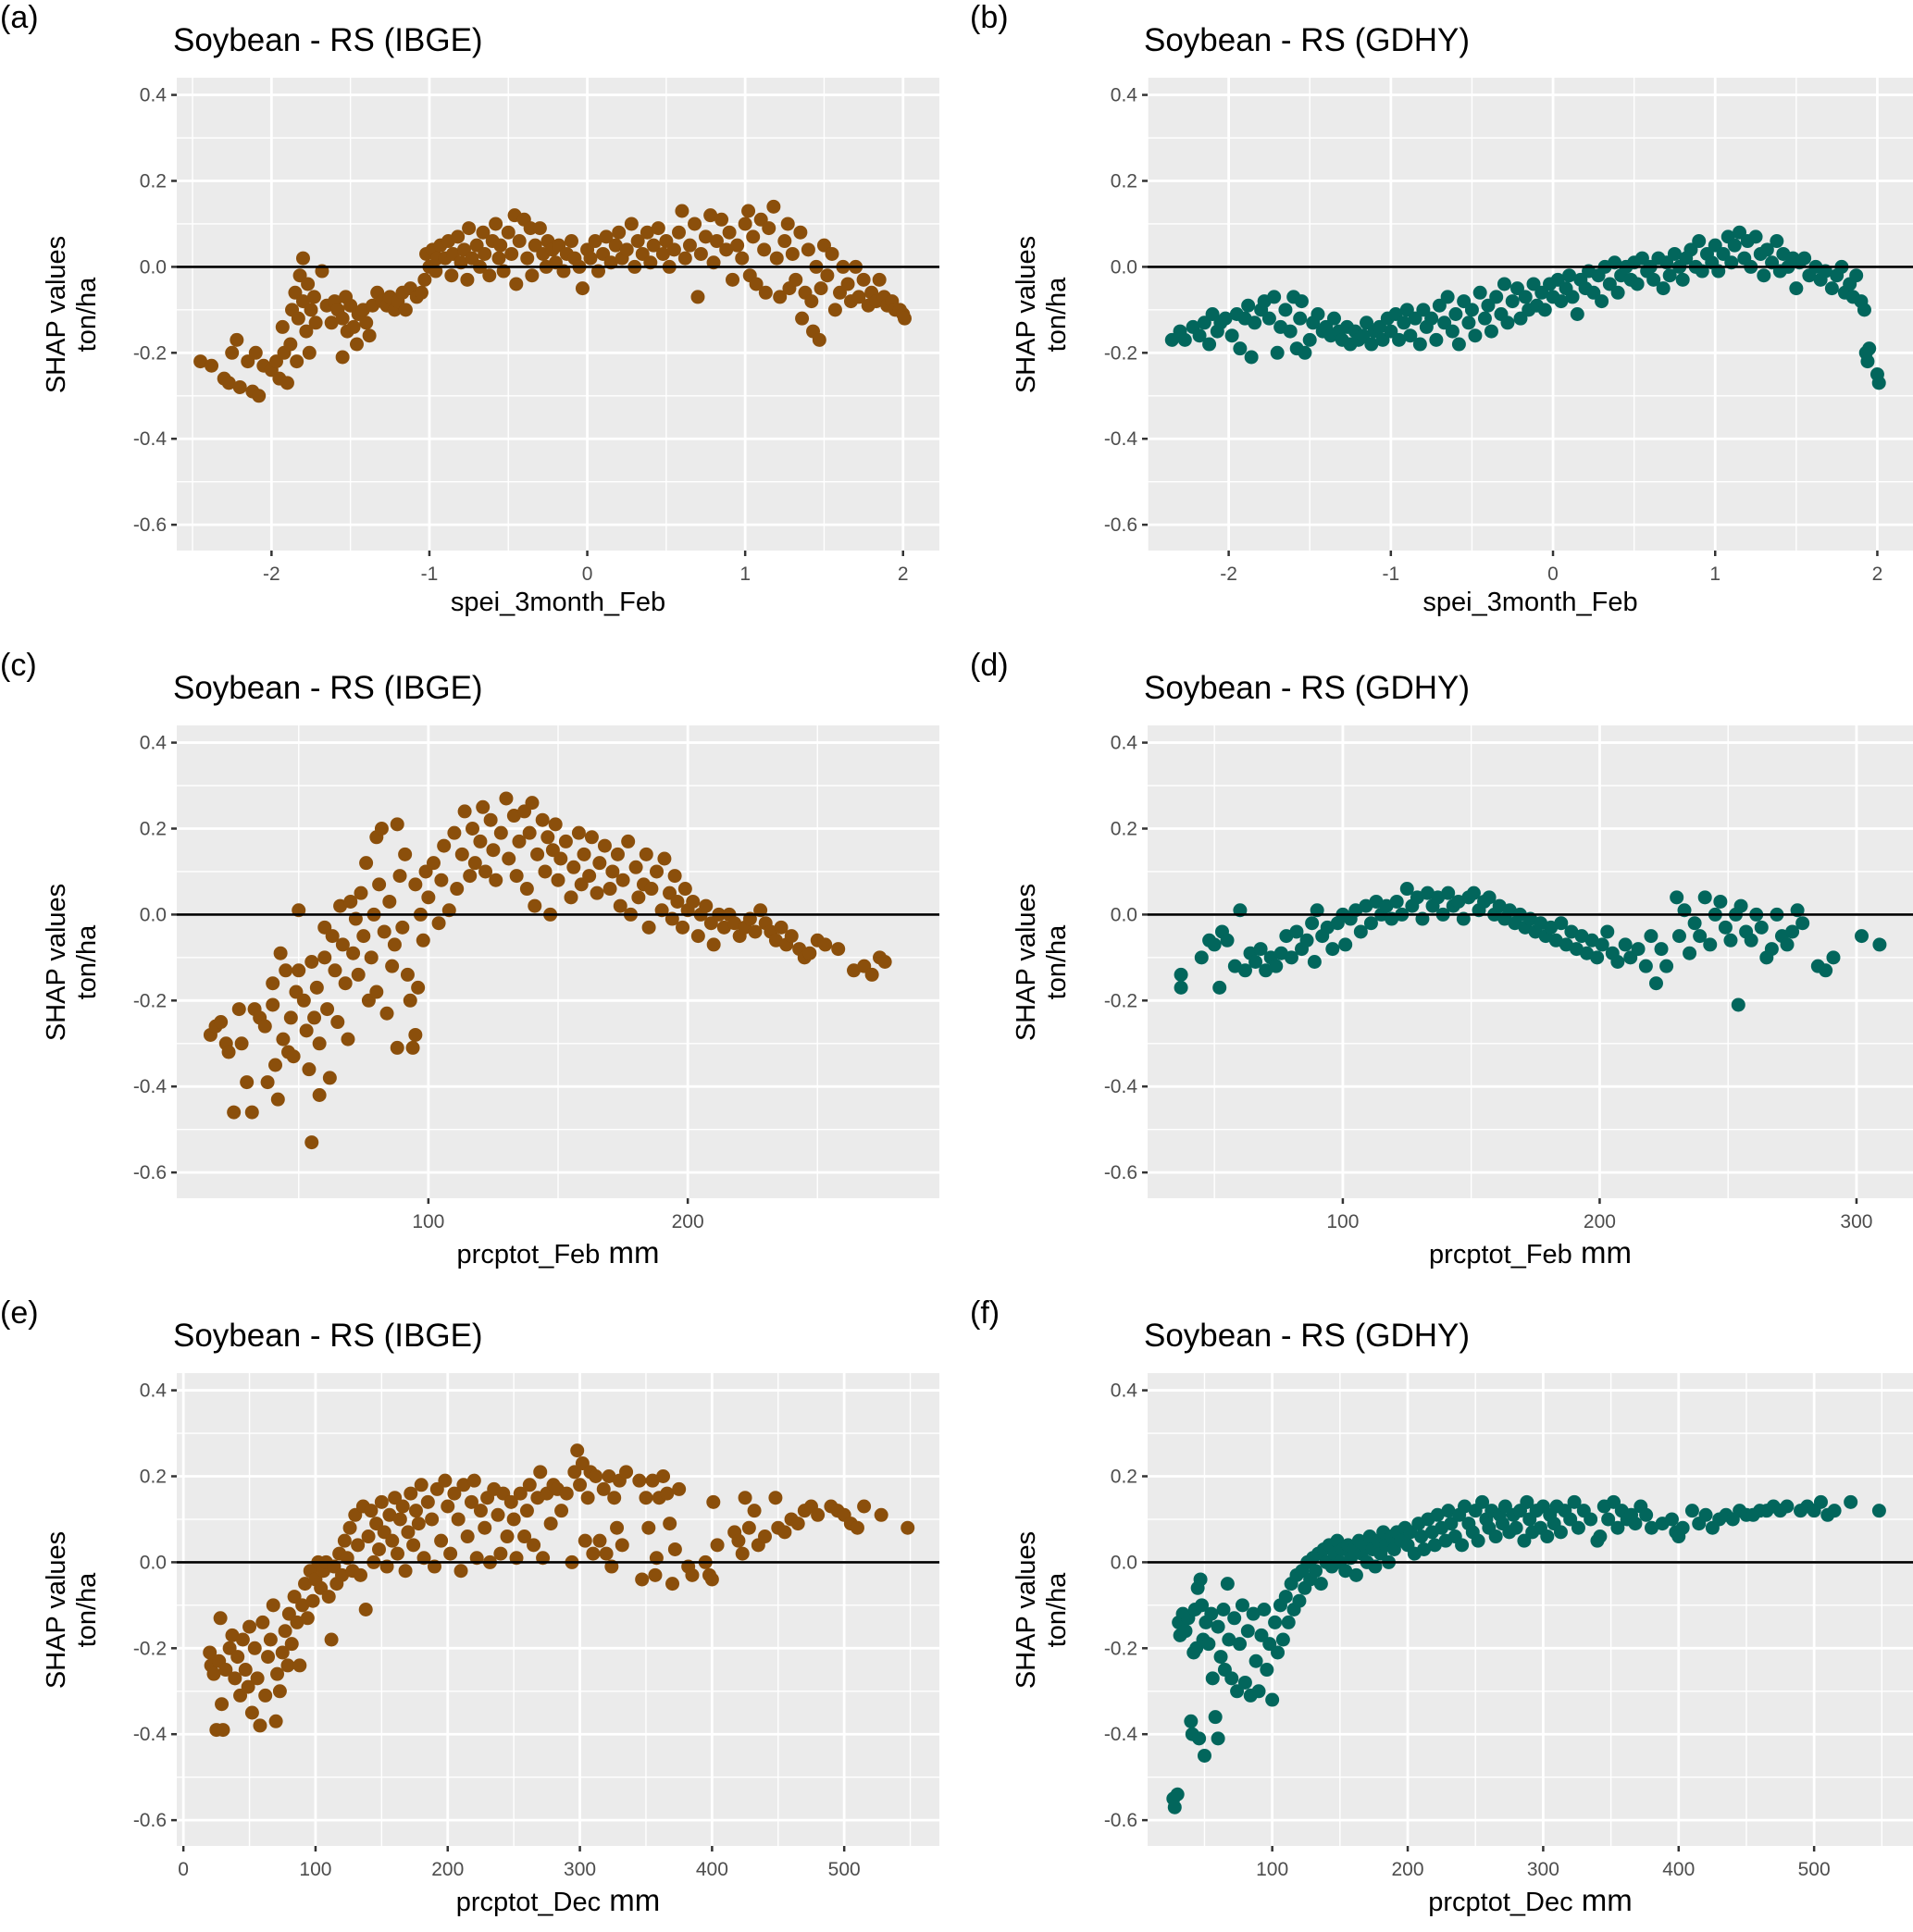 The width and height of the screenshot is (1913, 1932). Describe the element at coordinates (1714, 575) in the screenshot. I see `x-tick-label: 1` at that location.